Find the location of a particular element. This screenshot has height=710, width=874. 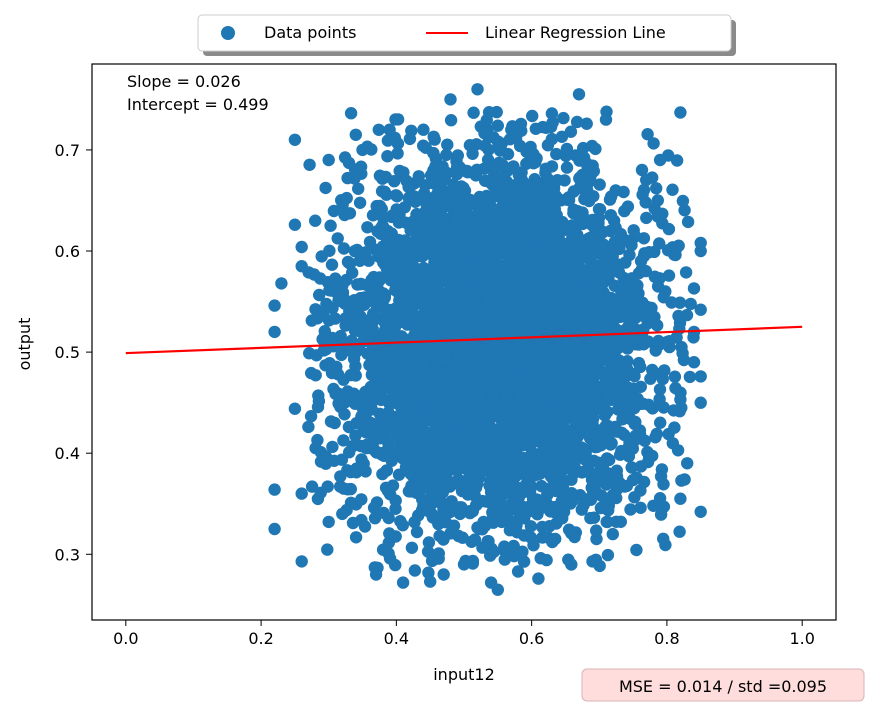

regression-line is located at coordinates (464, 340).